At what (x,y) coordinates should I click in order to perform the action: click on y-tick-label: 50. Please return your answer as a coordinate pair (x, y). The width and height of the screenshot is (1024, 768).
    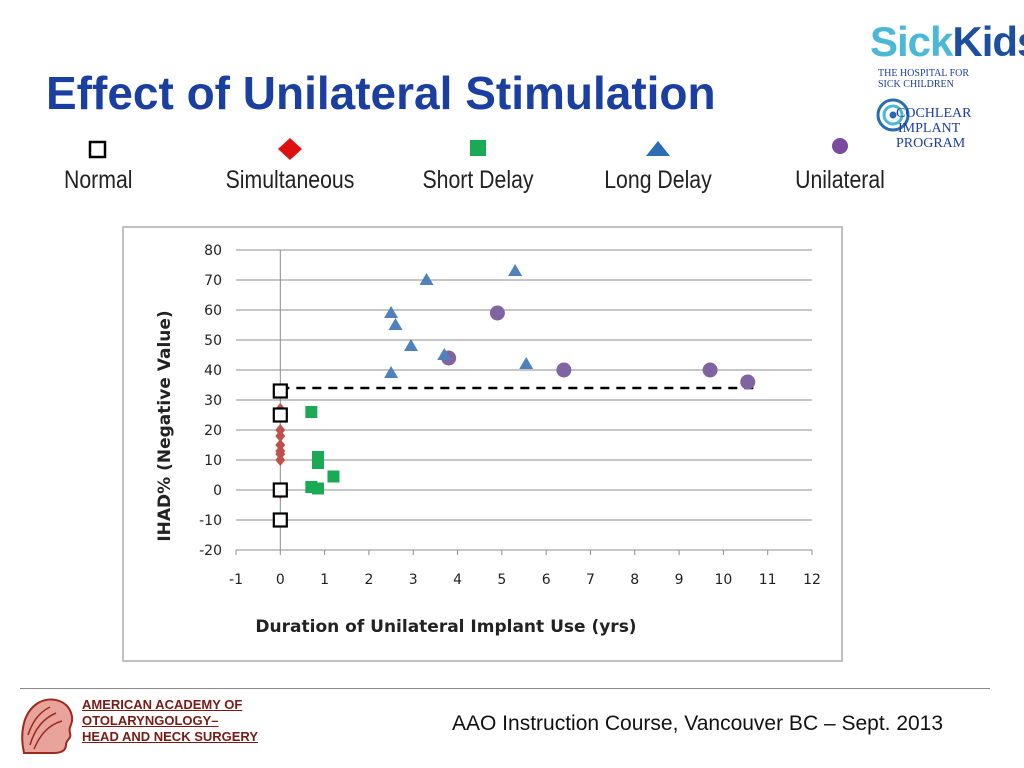
    Looking at the image, I should click on (213, 341).